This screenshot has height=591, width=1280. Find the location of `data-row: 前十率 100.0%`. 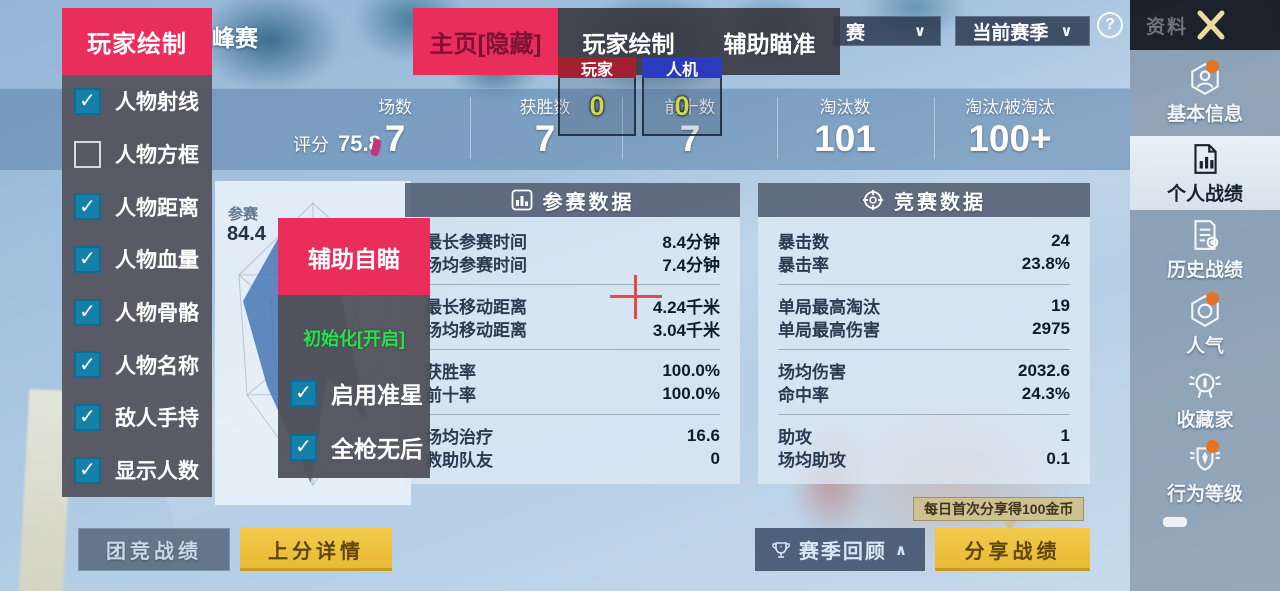

data-row: 前十率 100.0% is located at coordinates (572, 394).